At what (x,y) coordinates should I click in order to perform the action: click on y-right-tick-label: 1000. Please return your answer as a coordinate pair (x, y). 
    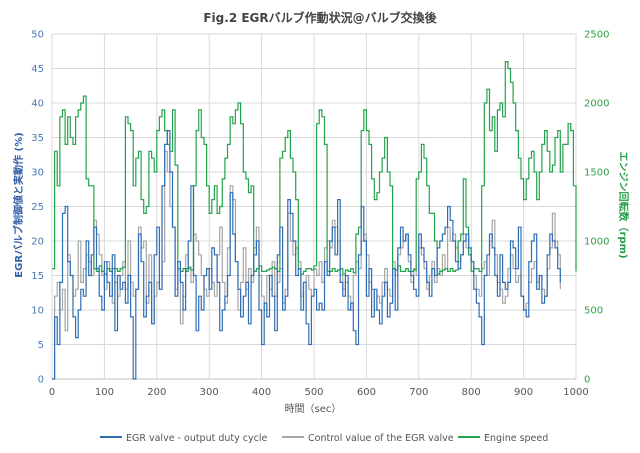
    Looking at the image, I should click on (596, 242).